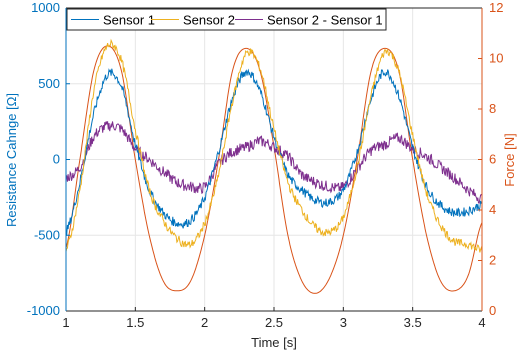 The width and height of the screenshot is (520, 356). What do you see at coordinates (496, 58) in the screenshot?
I see `y-right-tick-label: 10` at bounding box center [496, 58].